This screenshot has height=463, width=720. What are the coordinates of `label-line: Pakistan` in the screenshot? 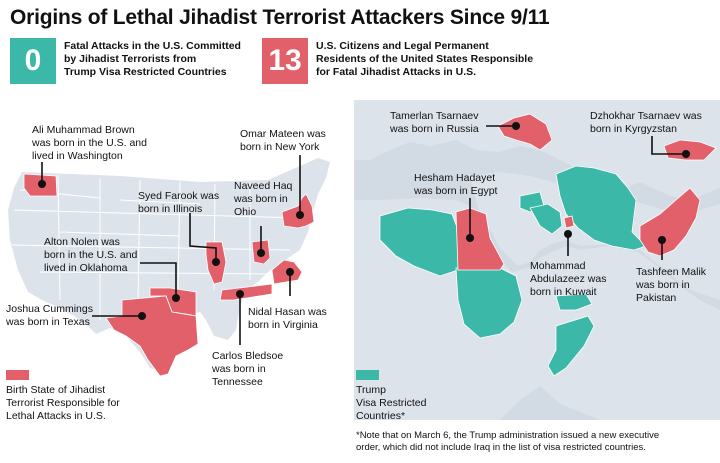 It's located at (656, 298).